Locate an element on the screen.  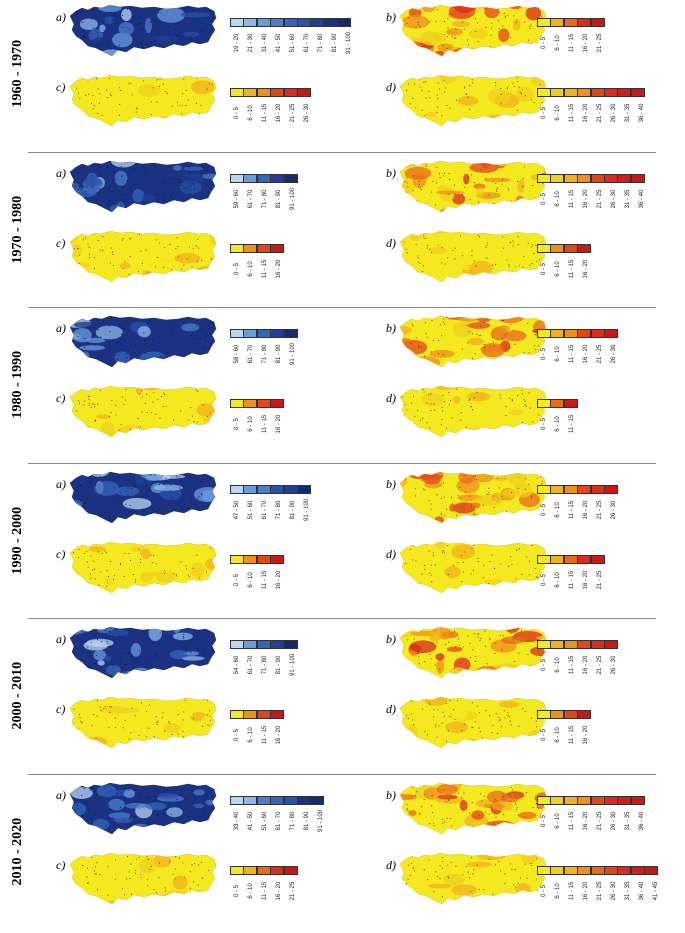
legend-d-label: 31 - 35 is located at coordinates (628, 113).